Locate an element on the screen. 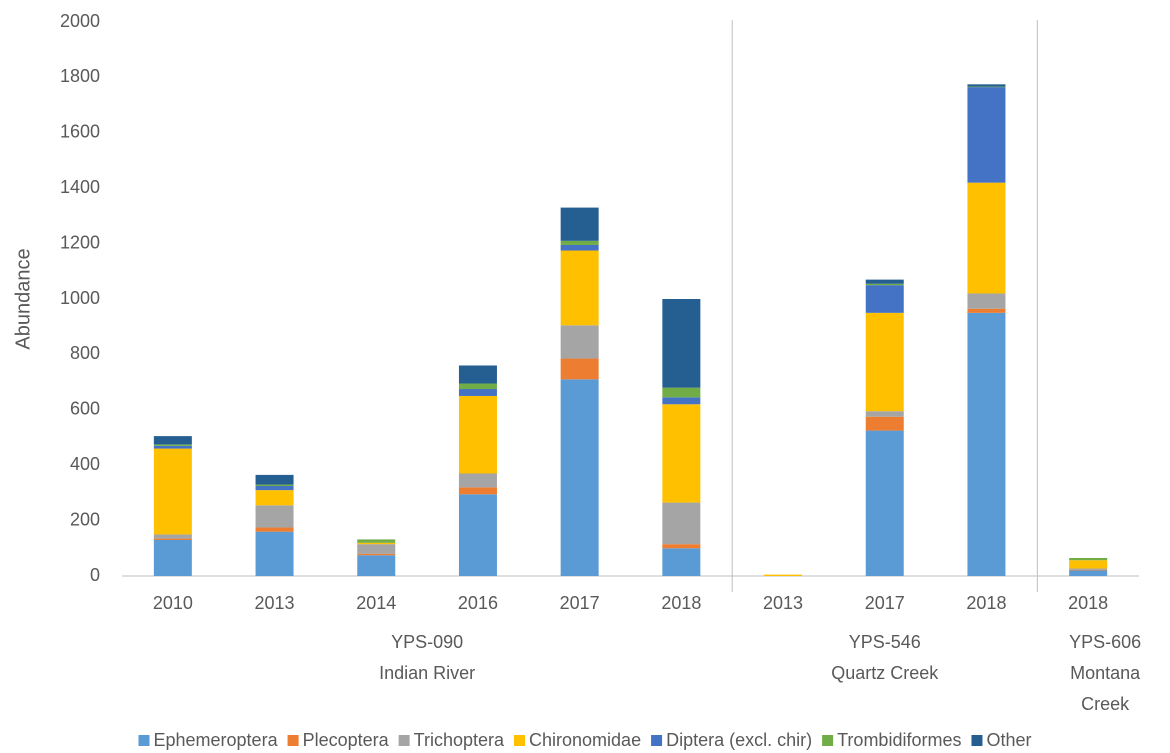 This screenshot has height=753, width=1170. legend-label: Chironomidae is located at coordinates (585, 740).